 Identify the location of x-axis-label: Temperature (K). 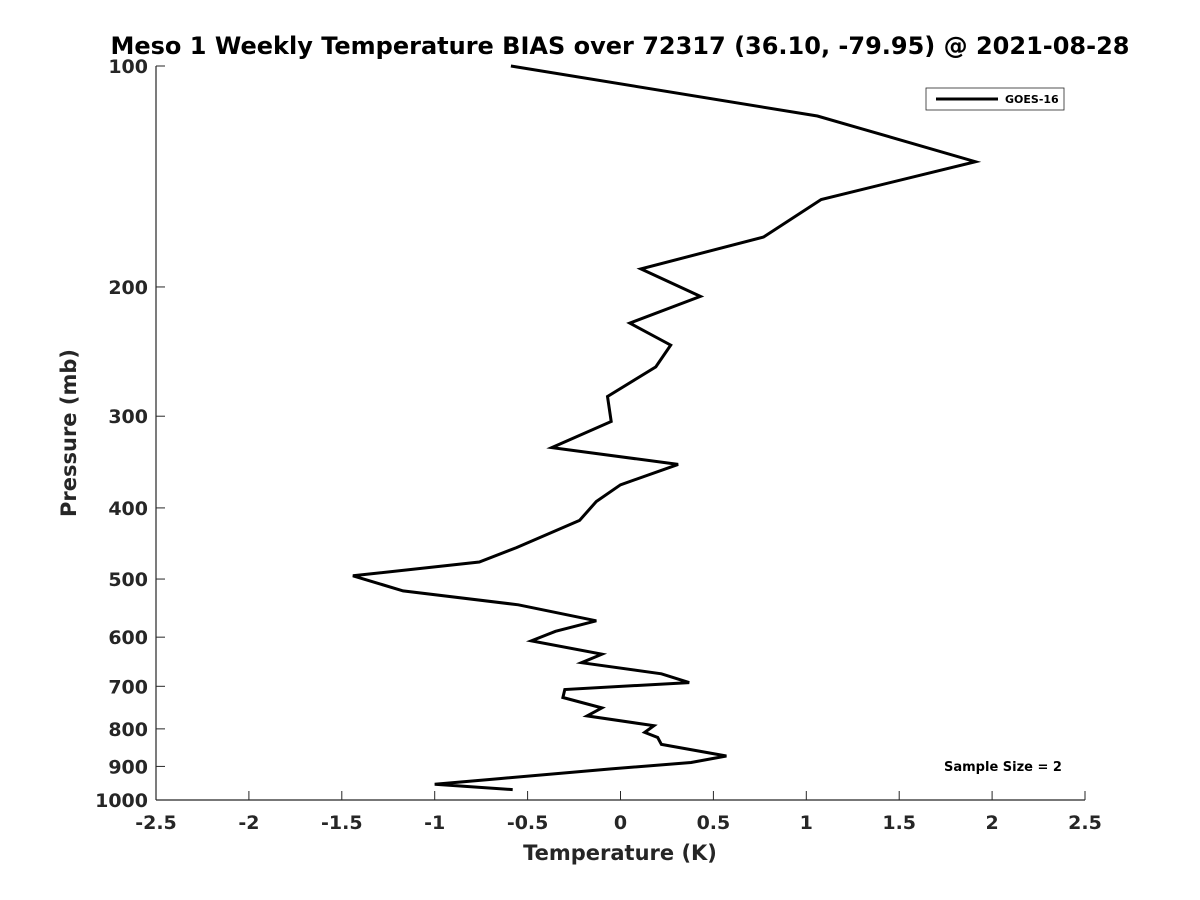
(620, 853).